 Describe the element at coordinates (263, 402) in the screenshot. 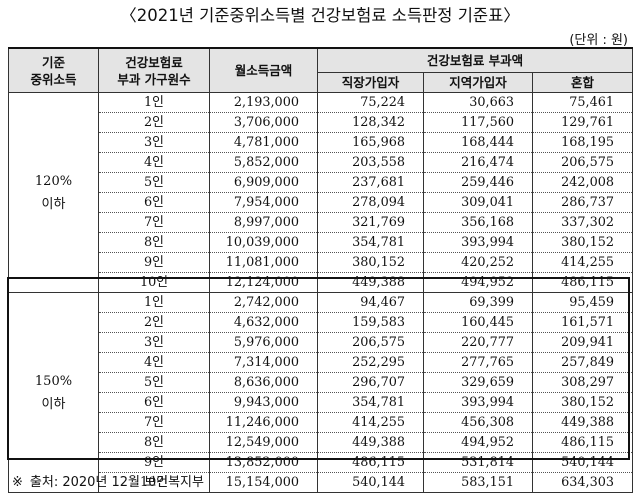

I see `income-cell: 9,943,000` at that location.